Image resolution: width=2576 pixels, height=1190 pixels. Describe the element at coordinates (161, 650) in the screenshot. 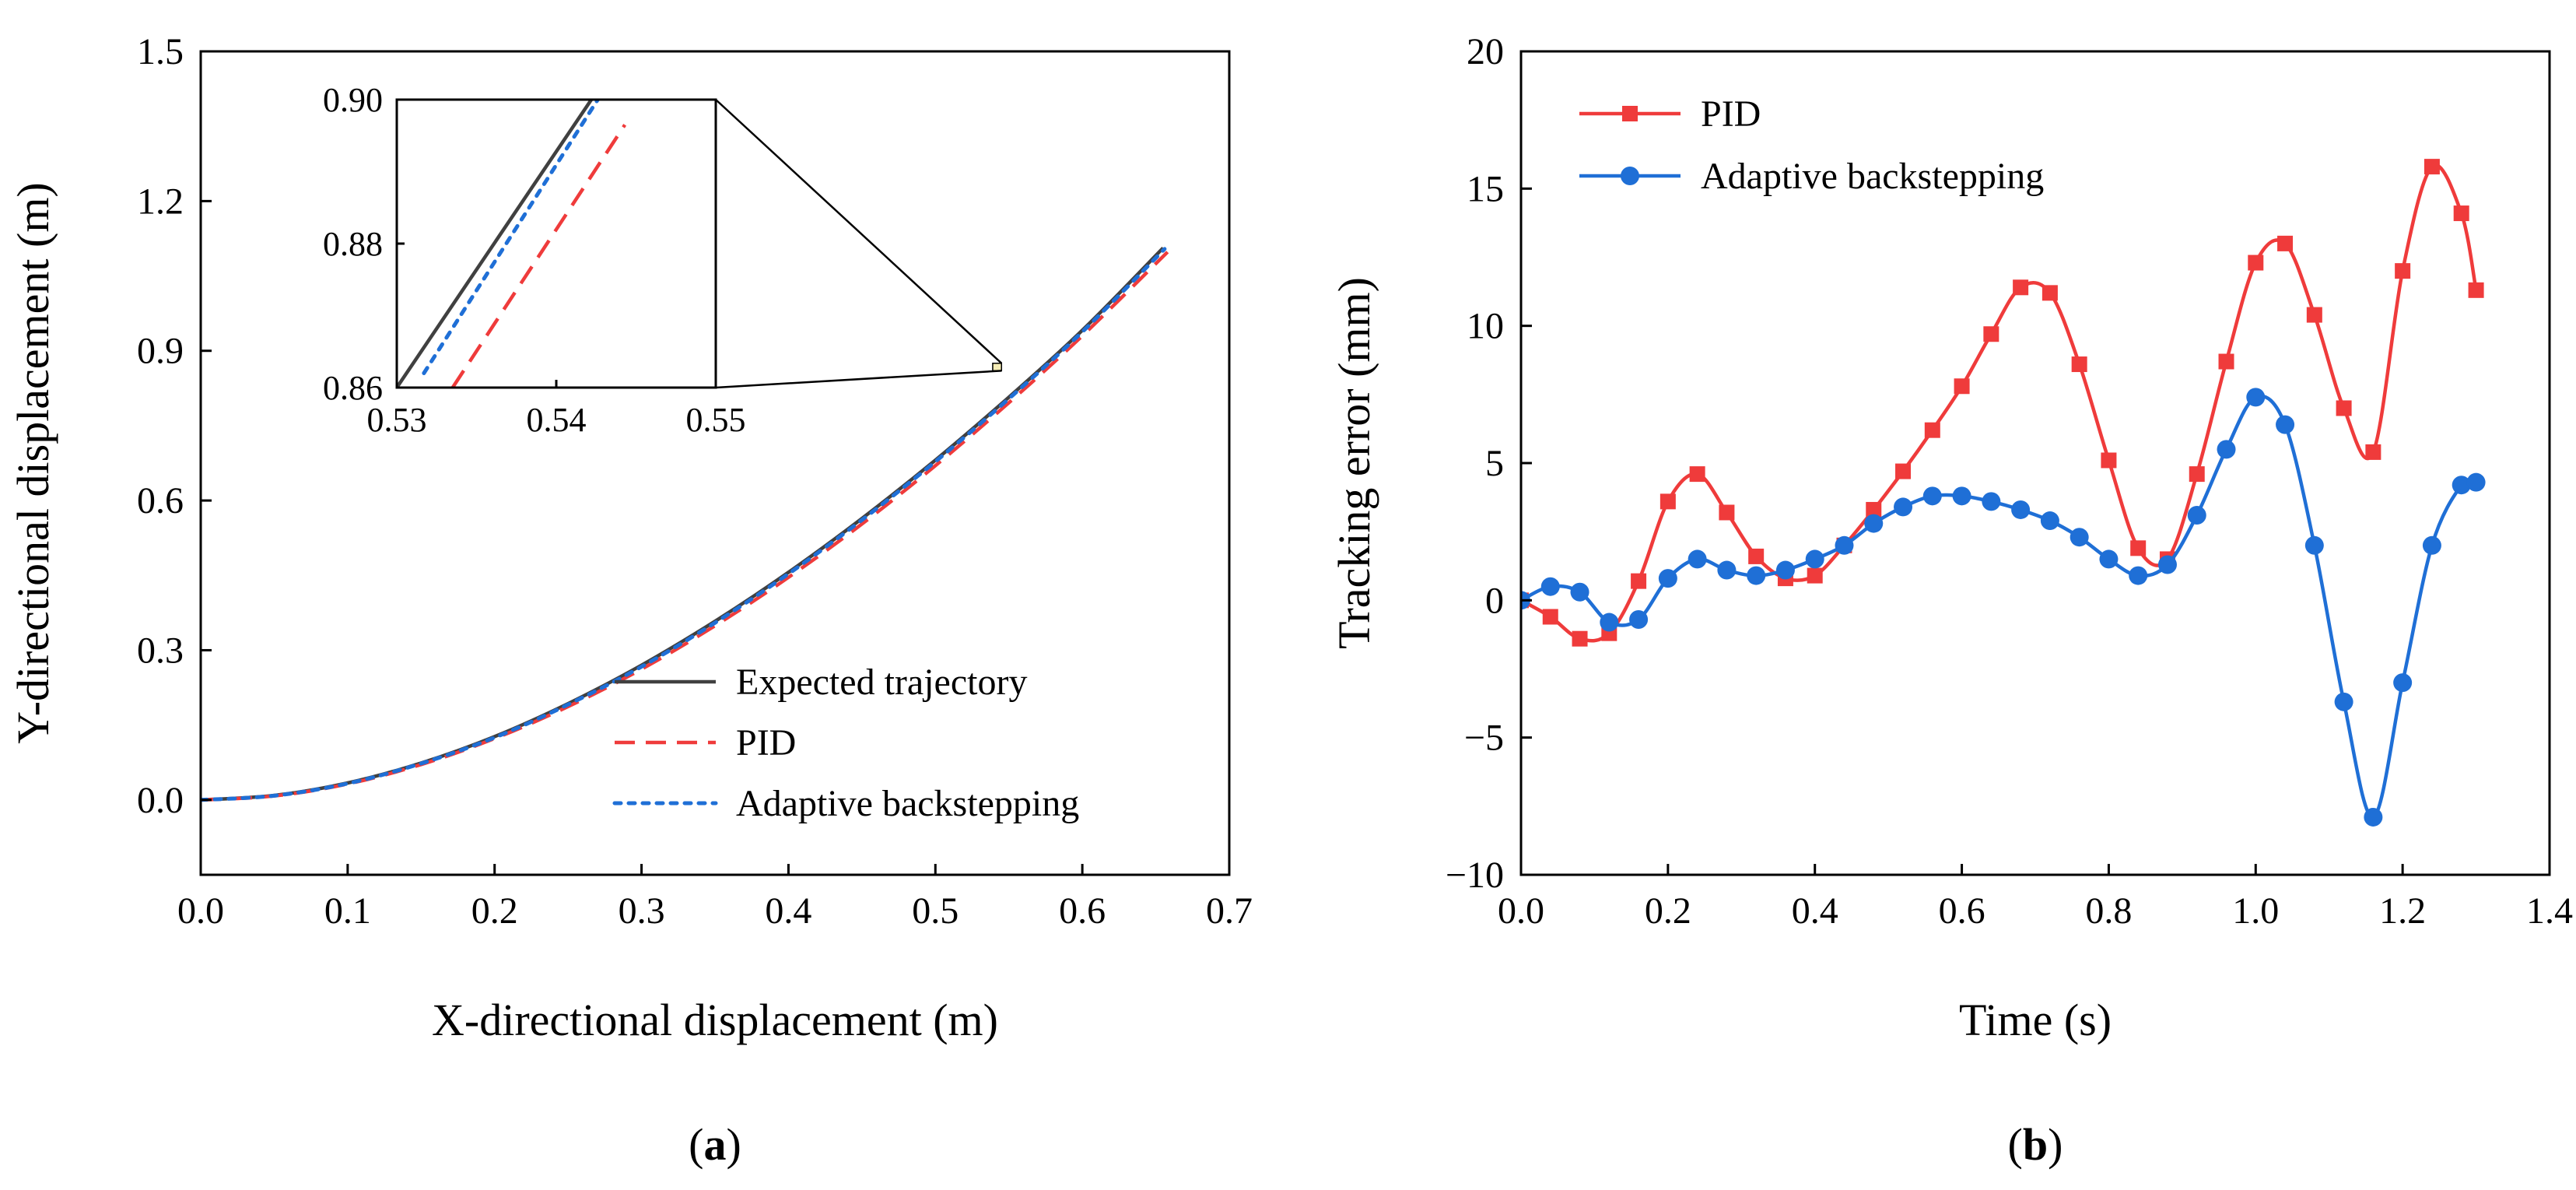

I see `y-tick-label: 0.3` at that location.